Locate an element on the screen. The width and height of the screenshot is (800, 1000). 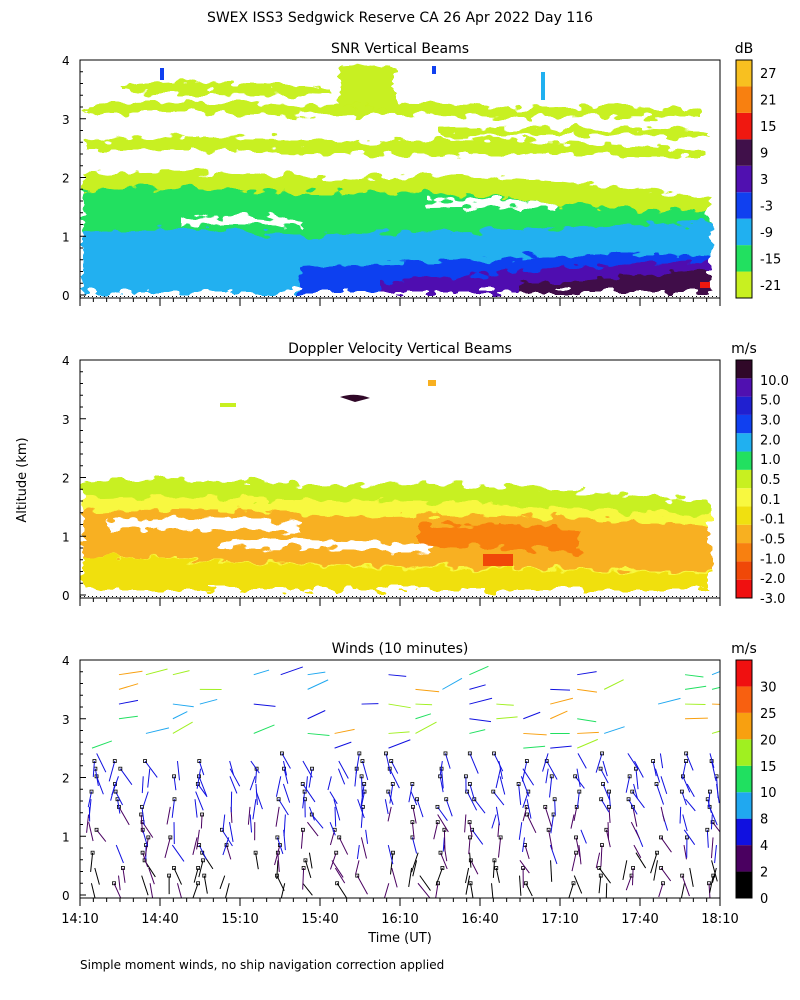
snr-blob is located at coordinates (615, 282).